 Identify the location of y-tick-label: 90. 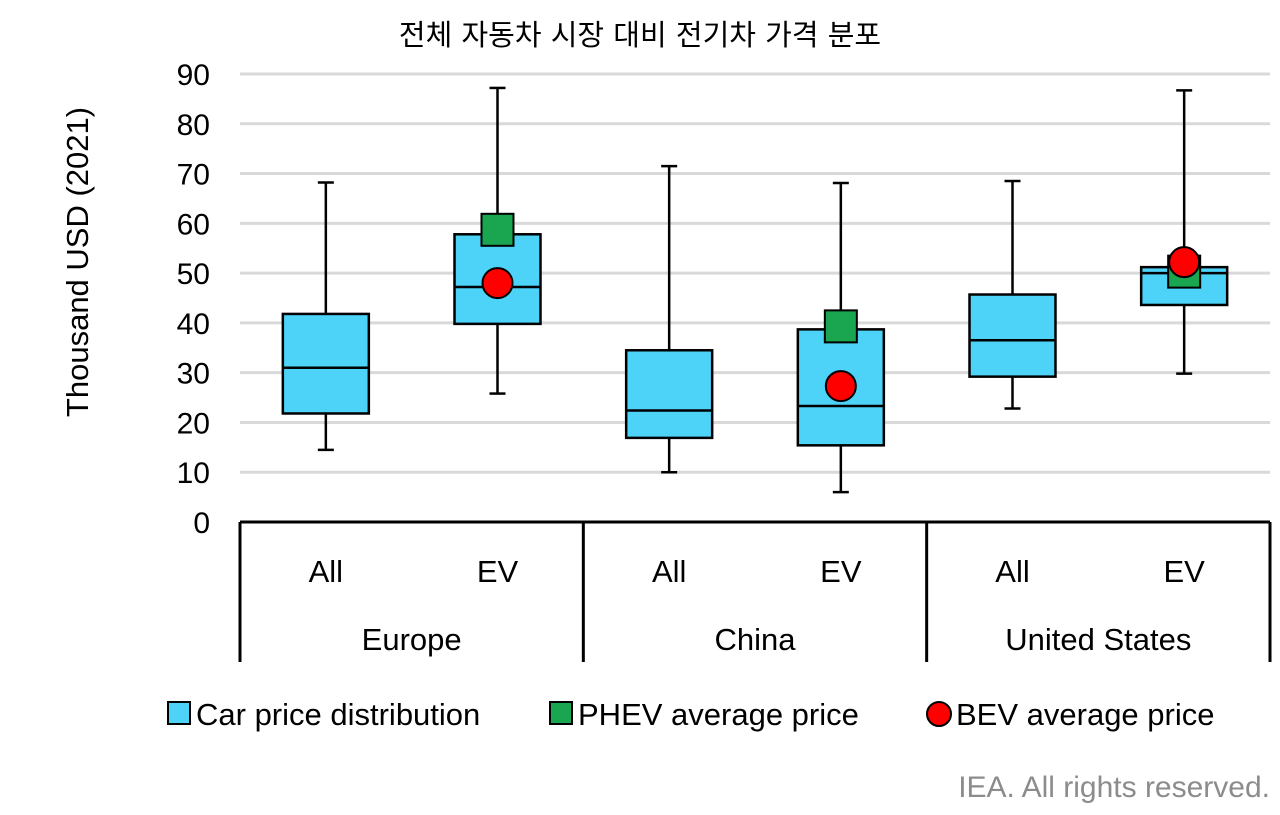
(193, 75).